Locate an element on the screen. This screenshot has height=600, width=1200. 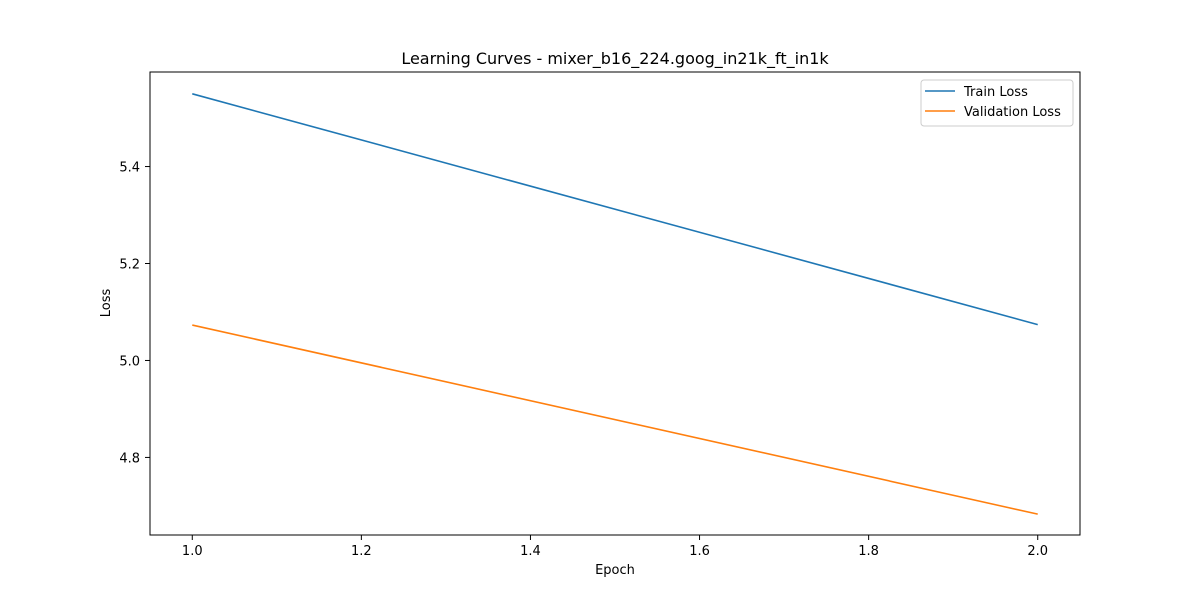
x-tick-label: 1.2 is located at coordinates (361, 551).